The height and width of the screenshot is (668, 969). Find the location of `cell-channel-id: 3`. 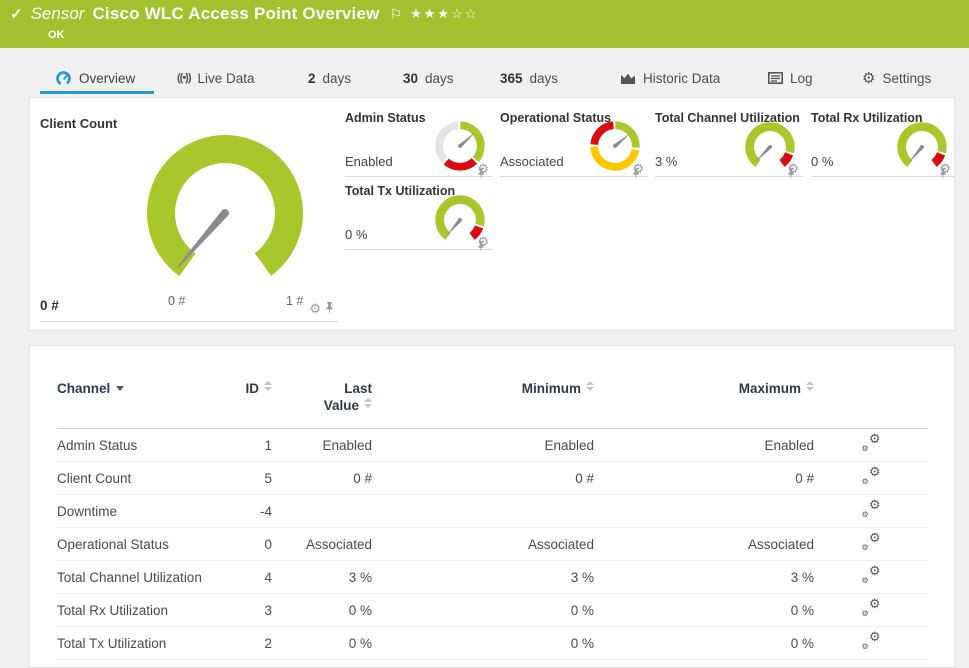

cell-channel-id: 3 is located at coordinates (257, 610).